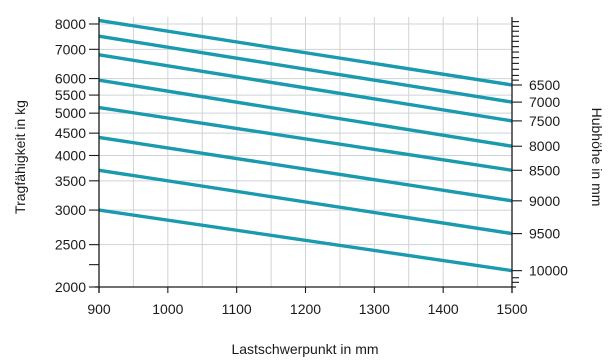 The height and width of the screenshot is (363, 611). What do you see at coordinates (544, 102) in the screenshot?
I see `y2-tick-label: 7000` at bounding box center [544, 102].